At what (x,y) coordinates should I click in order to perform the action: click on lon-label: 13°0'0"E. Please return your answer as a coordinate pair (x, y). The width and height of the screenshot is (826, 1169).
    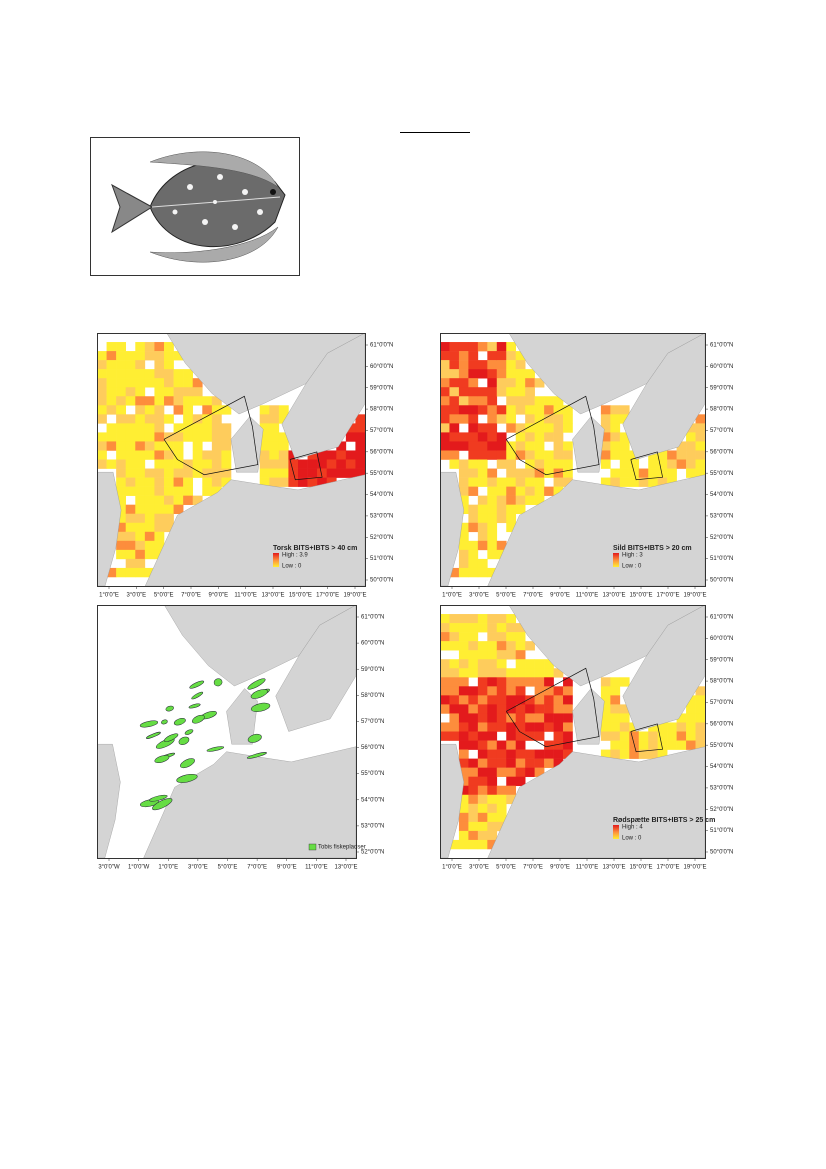
    Looking at the image, I should click on (613, 596).